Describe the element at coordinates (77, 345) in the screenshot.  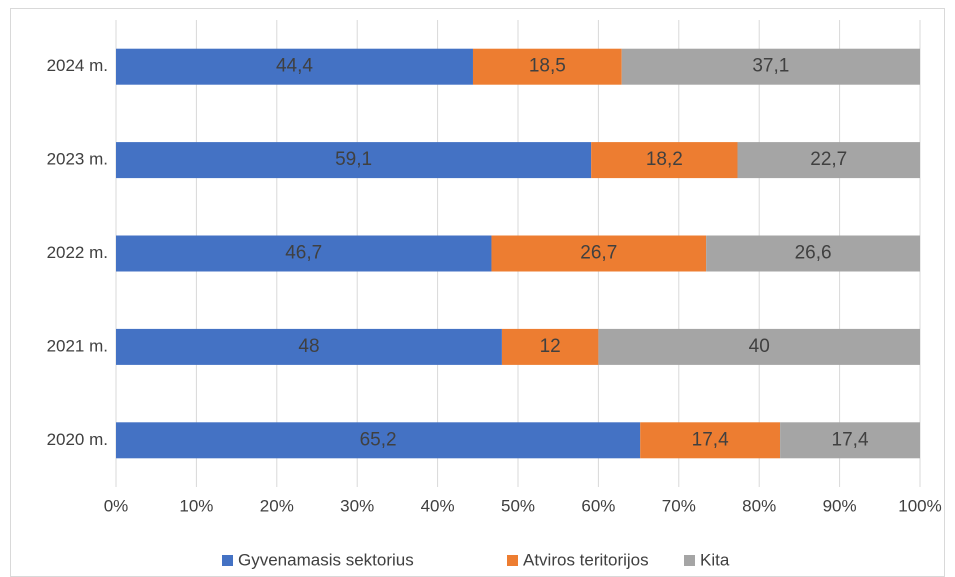
I see `y-tick-label: 2021 m.` at that location.